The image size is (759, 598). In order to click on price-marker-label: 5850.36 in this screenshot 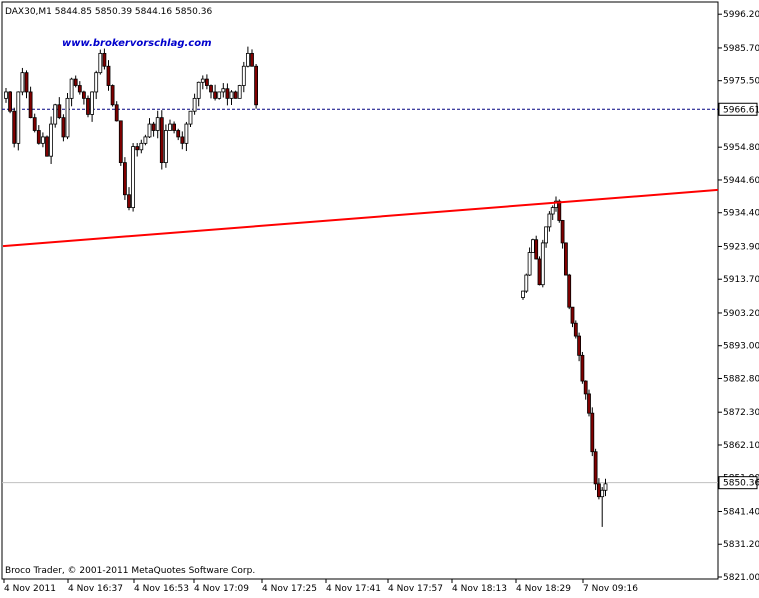, I will do `click(741, 484)`.